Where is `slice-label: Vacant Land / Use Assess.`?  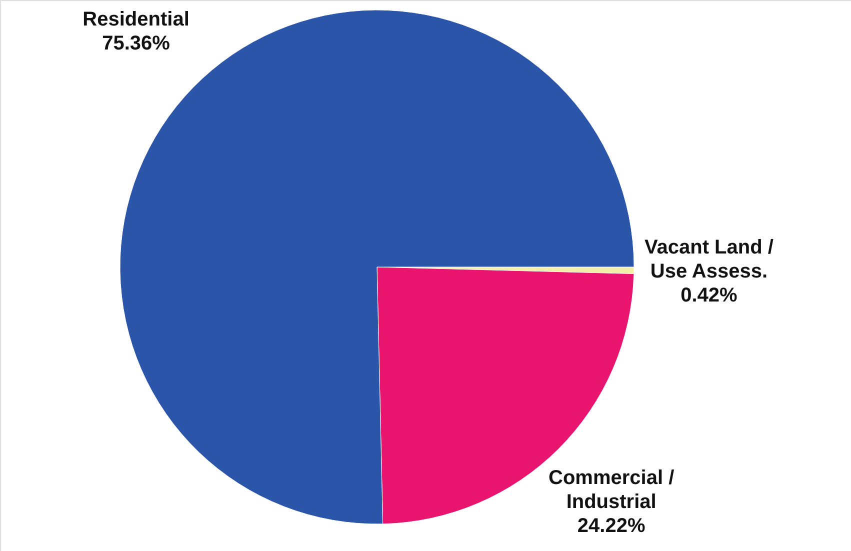 slice-label: Vacant Land / Use Assess. is located at coordinates (709, 259).